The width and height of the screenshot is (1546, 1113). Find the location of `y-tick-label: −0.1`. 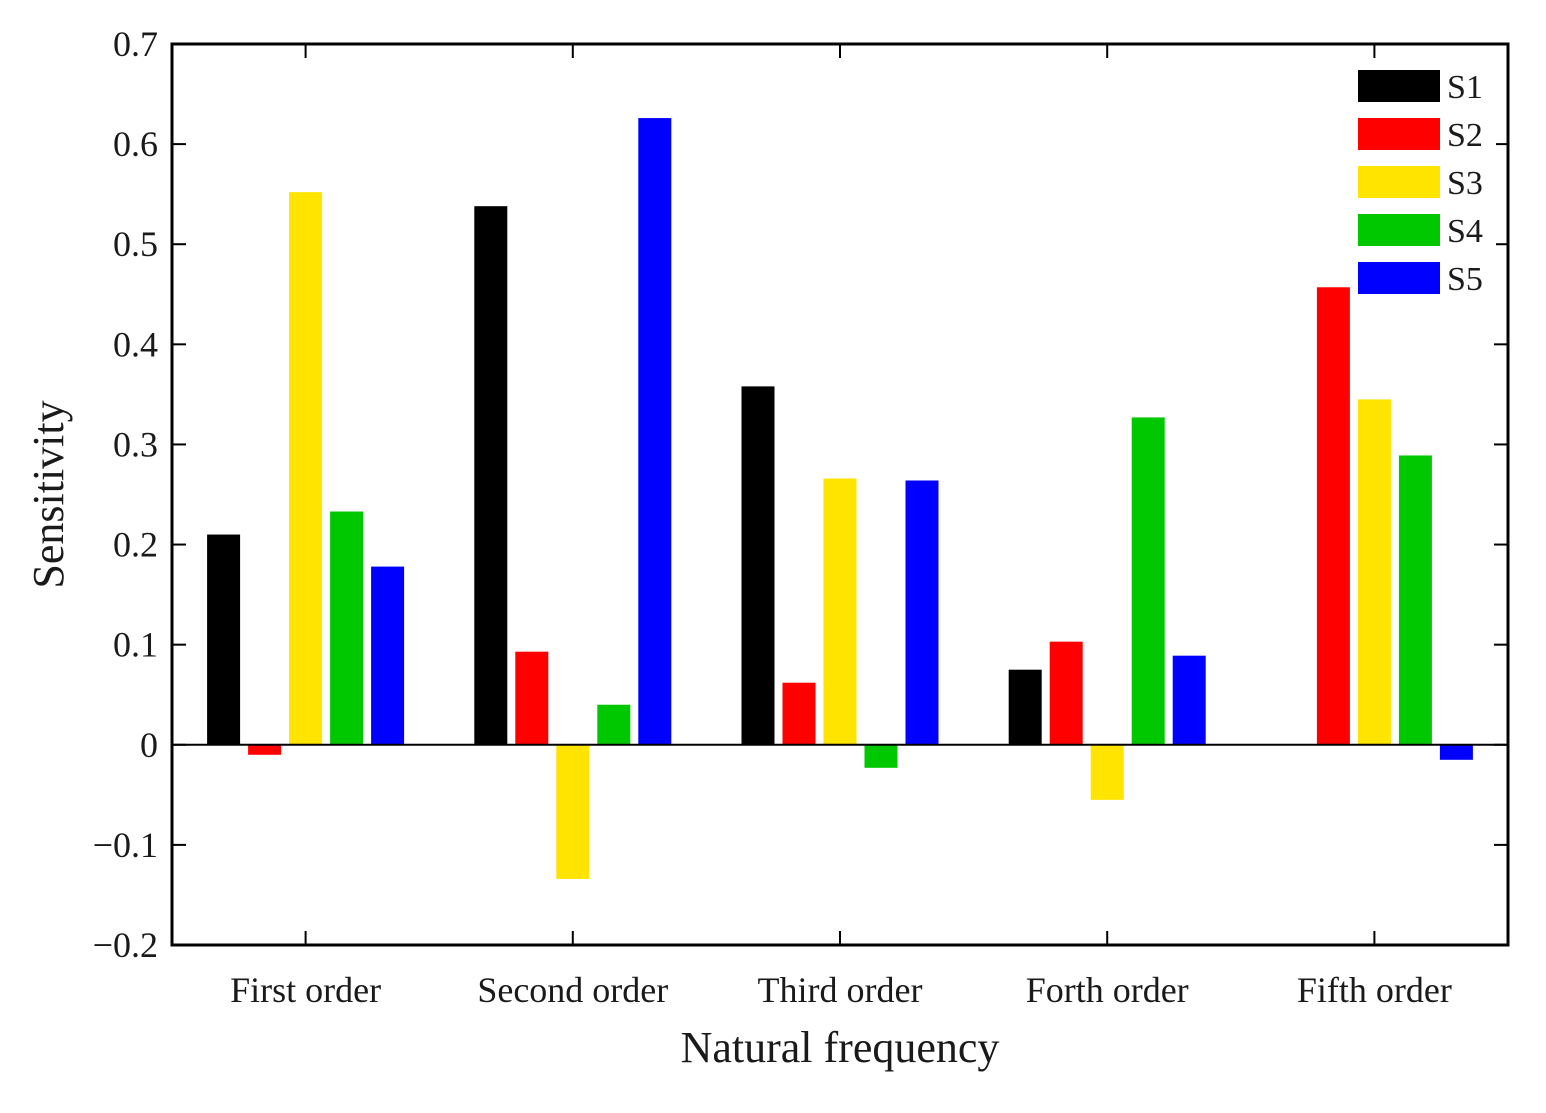

y-tick-label: −0.1 is located at coordinates (125, 845).